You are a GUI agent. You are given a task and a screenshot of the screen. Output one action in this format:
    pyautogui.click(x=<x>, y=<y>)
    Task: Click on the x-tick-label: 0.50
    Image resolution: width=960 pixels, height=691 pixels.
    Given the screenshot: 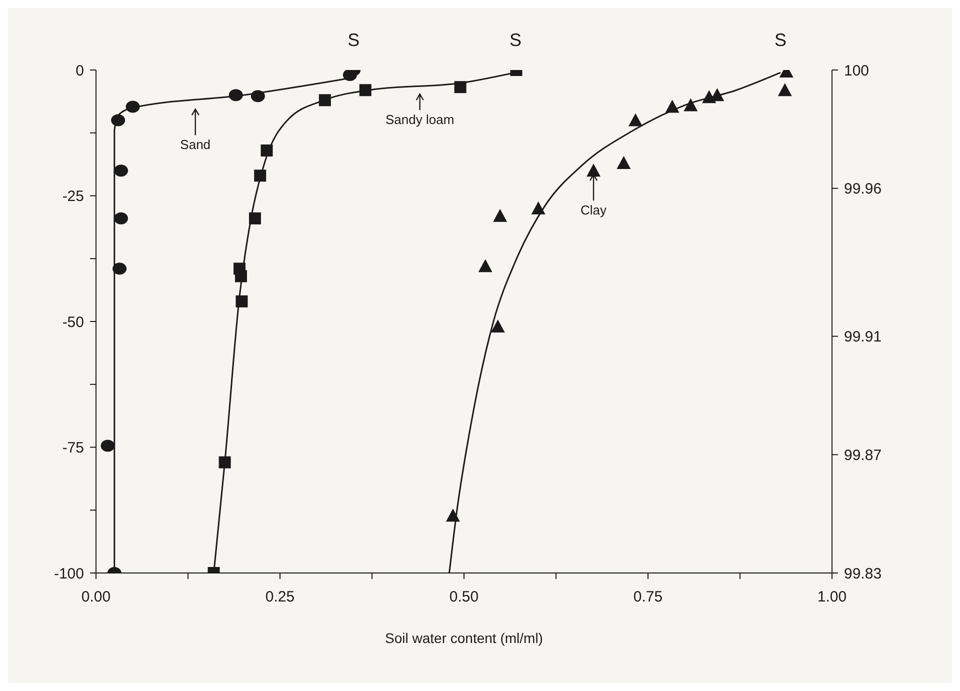 What is the action you would take?
    pyautogui.click(x=464, y=597)
    